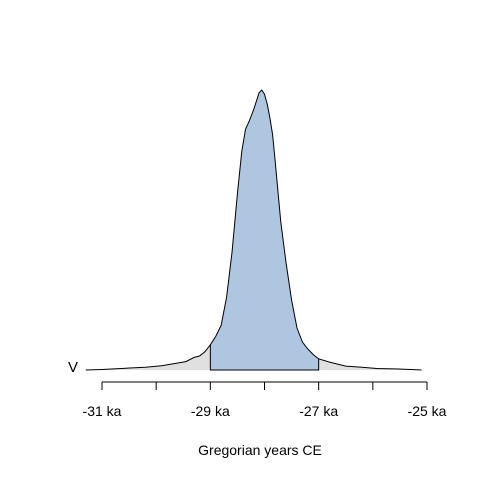 This screenshot has height=480, width=480. What do you see at coordinates (260, 450) in the screenshot?
I see `x-axis-title: Gregorian years CE` at bounding box center [260, 450].